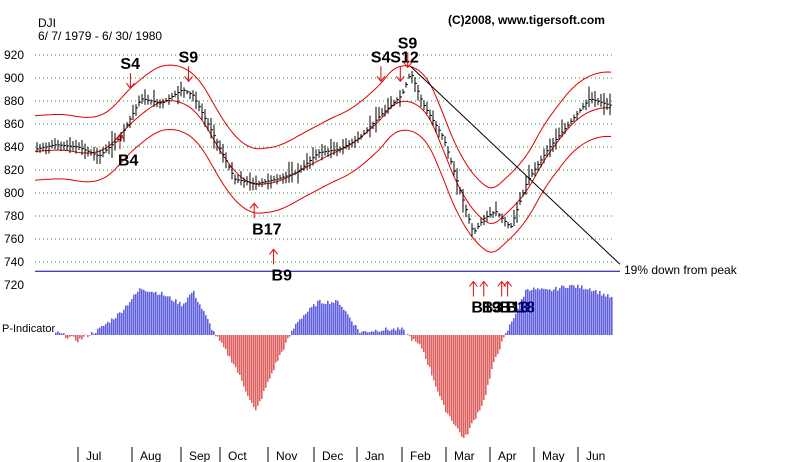 The image size is (800, 462). I want to click on x-tick-label: May, so click(553, 455).